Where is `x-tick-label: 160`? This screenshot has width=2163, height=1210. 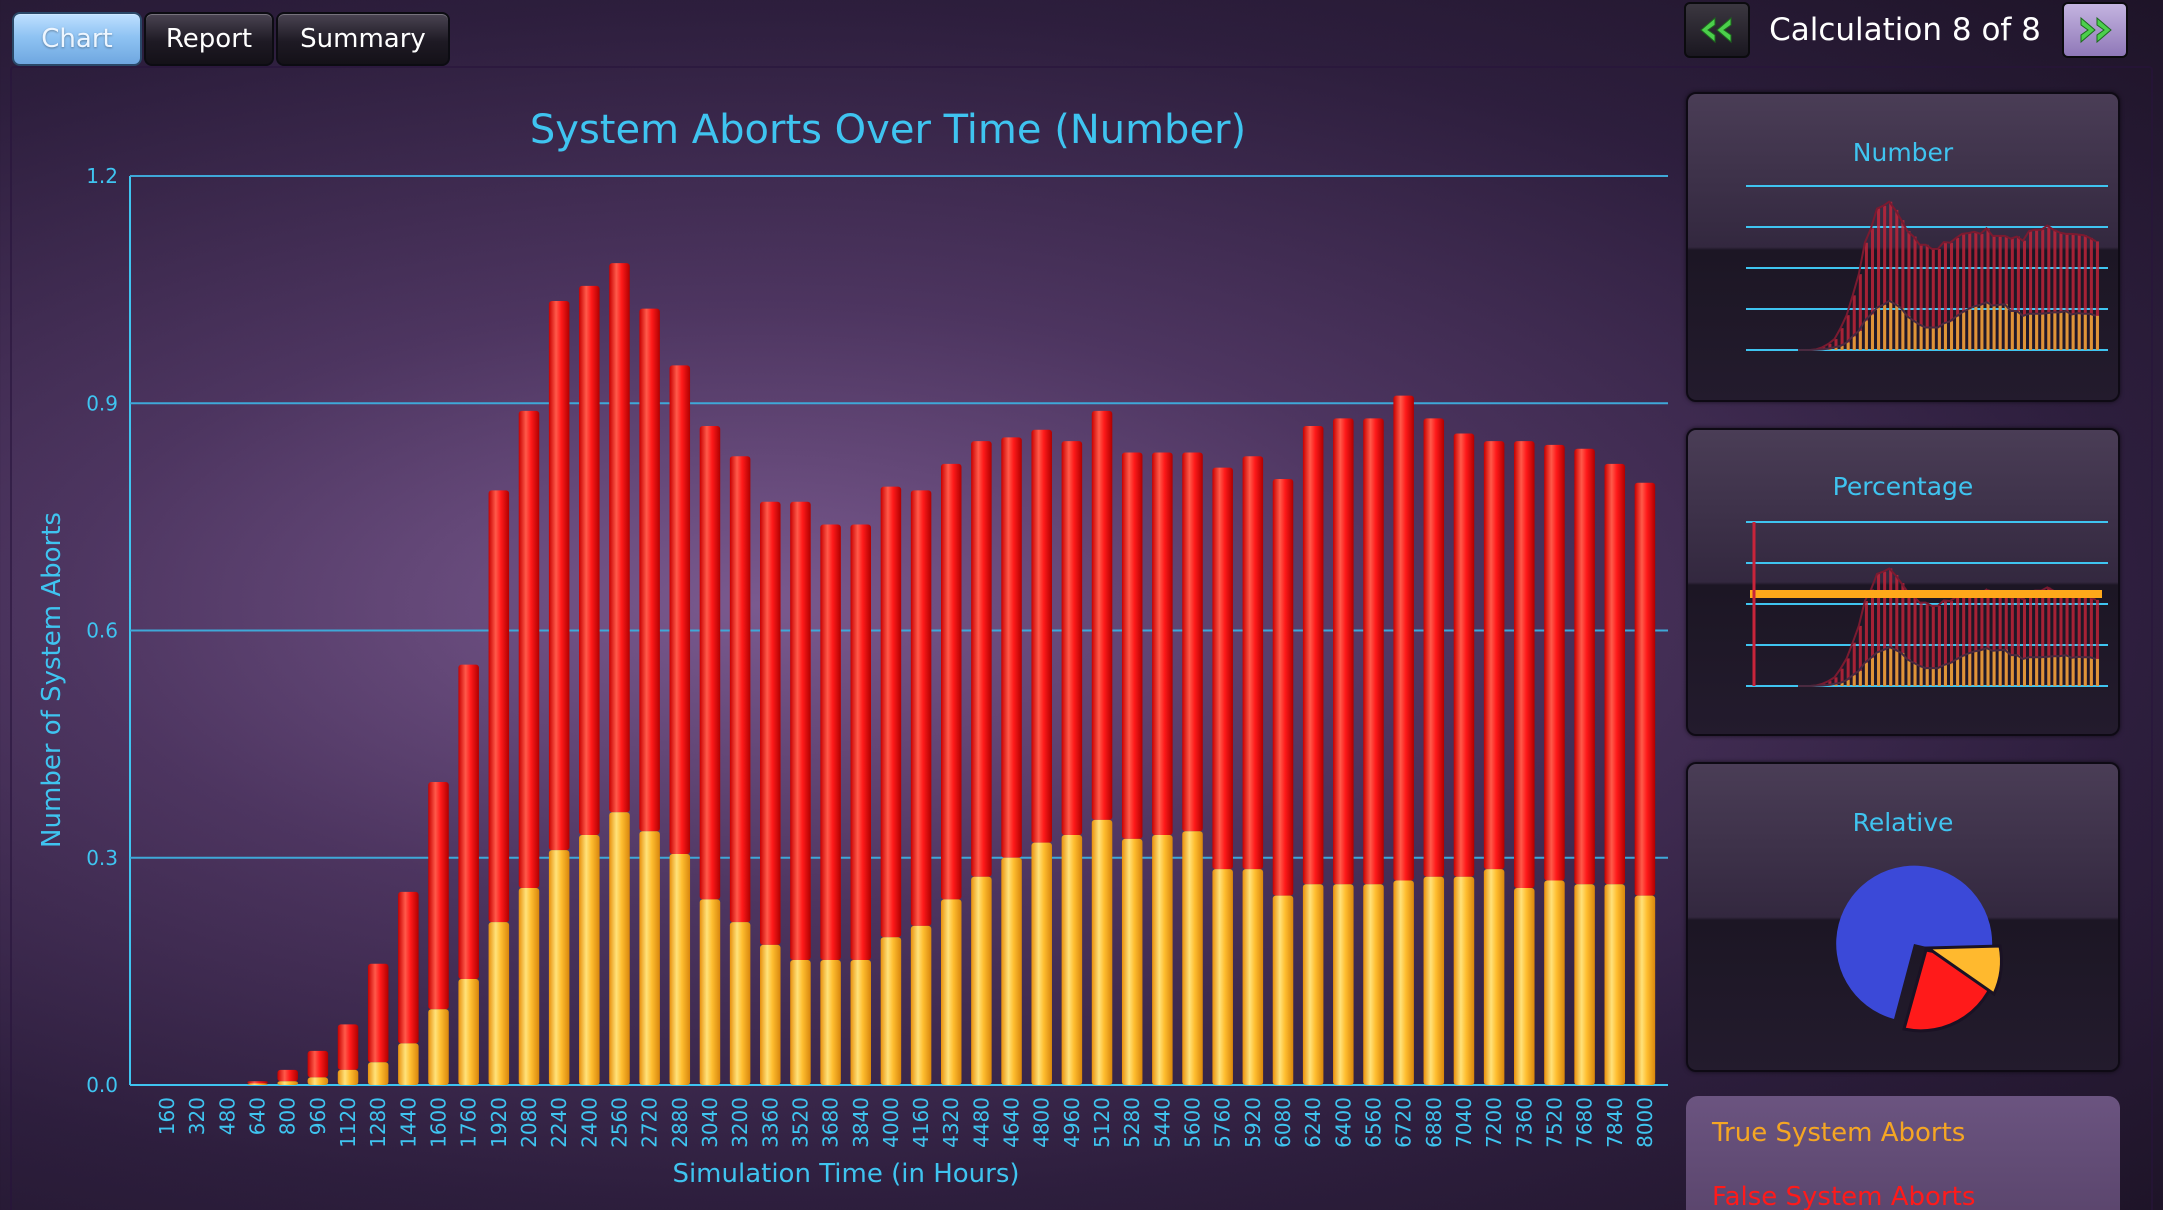
x-tick-label: 160 is located at coordinates (167, 1116).